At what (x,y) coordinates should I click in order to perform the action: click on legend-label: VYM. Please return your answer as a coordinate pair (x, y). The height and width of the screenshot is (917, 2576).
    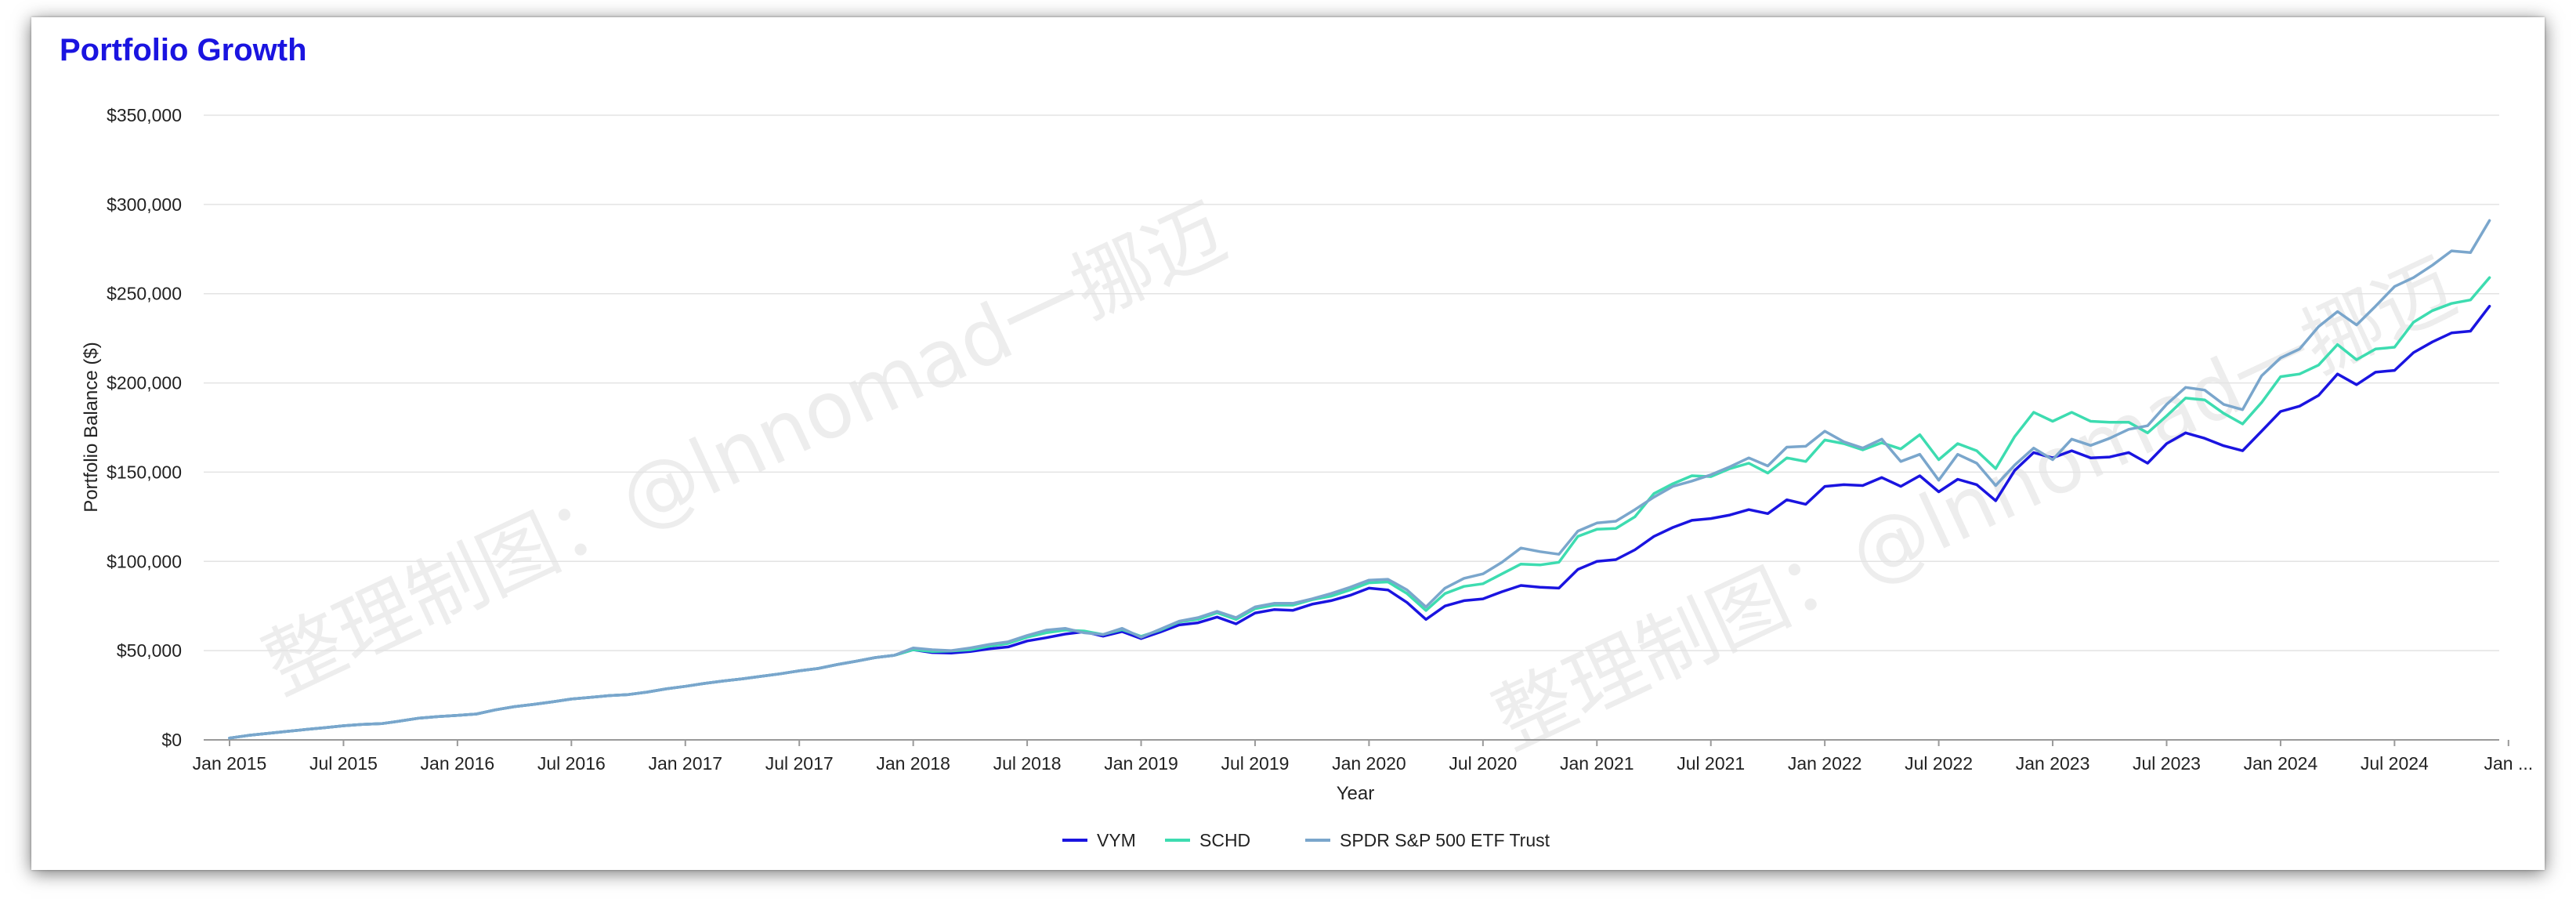
    Looking at the image, I should click on (1116, 840).